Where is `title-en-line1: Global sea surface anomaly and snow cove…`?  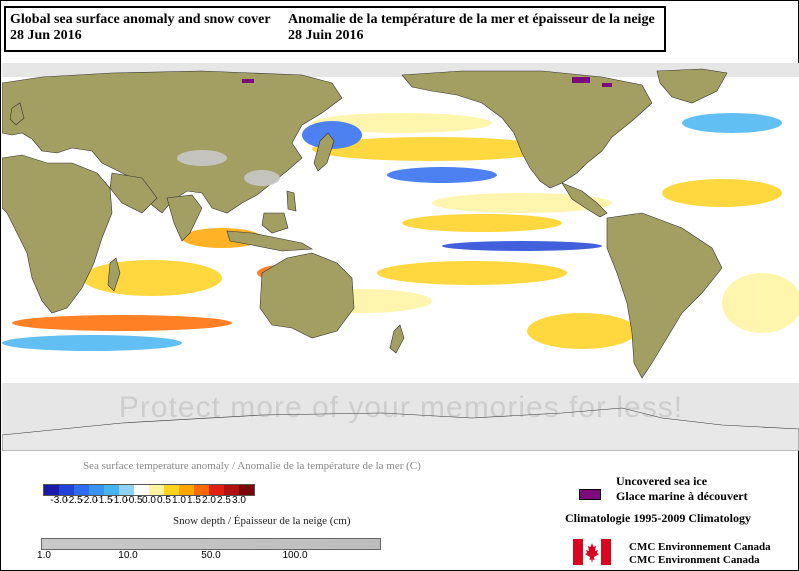
title-en-line1: Global sea surface anomaly and snow cove… is located at coordinates (140, 19).